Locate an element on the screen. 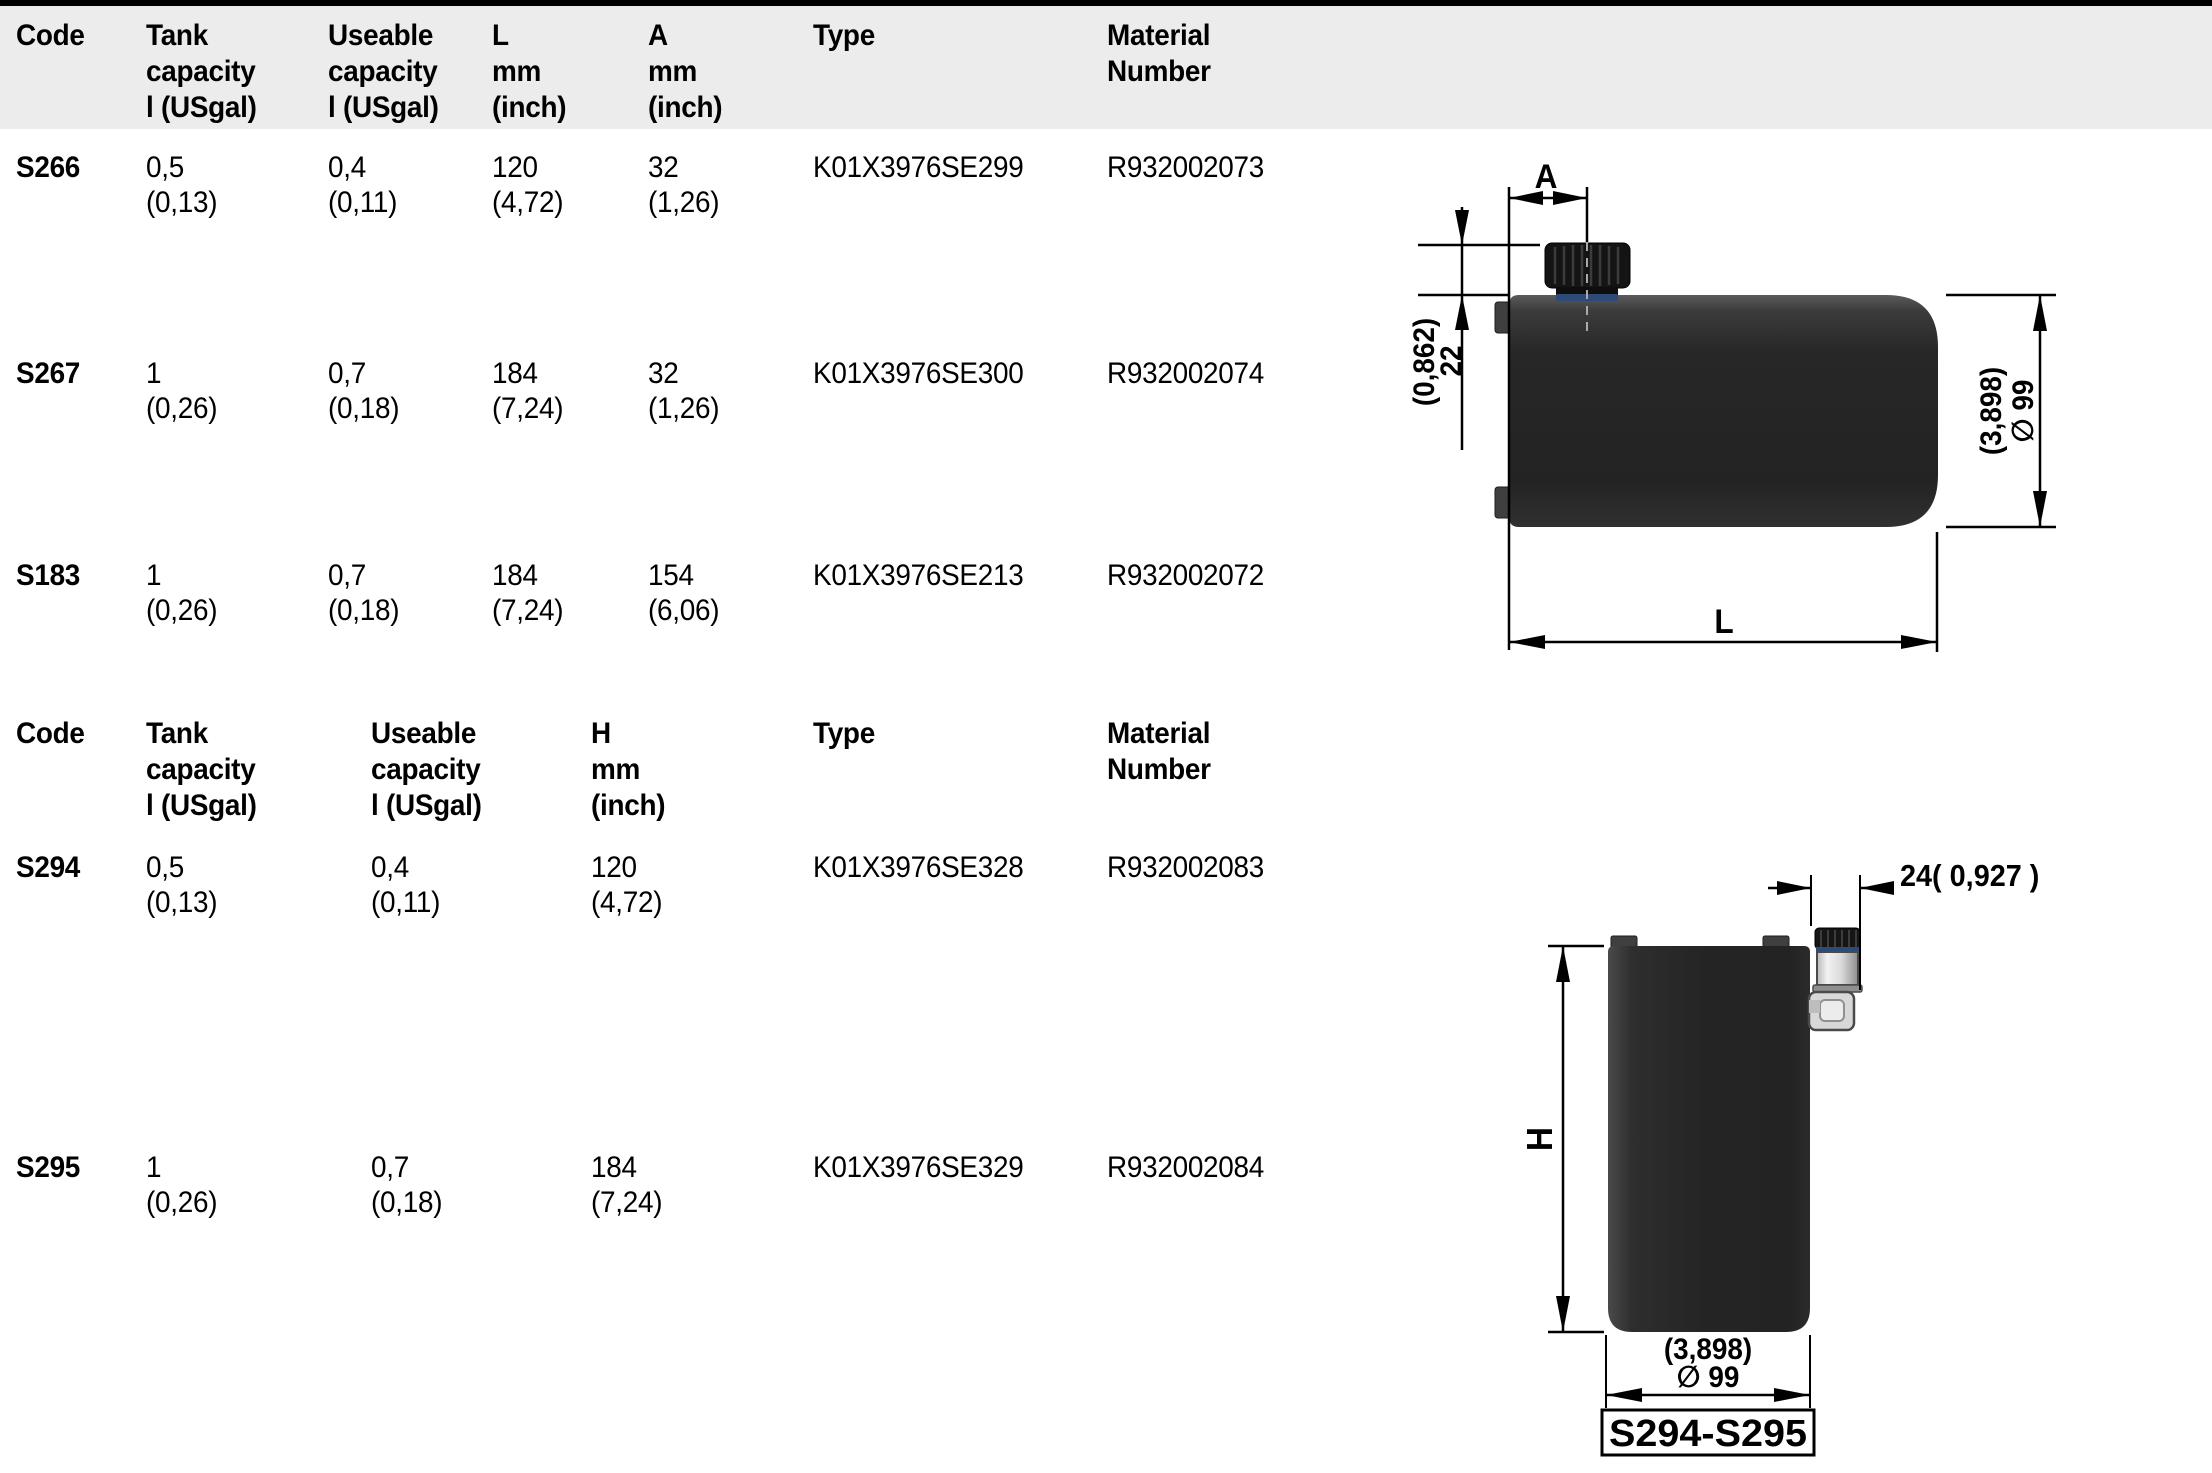 The width and height of the screenshot is (2212, 1473). dim-22-inch-label: (0,862) is located at coordinates (1424, 362).